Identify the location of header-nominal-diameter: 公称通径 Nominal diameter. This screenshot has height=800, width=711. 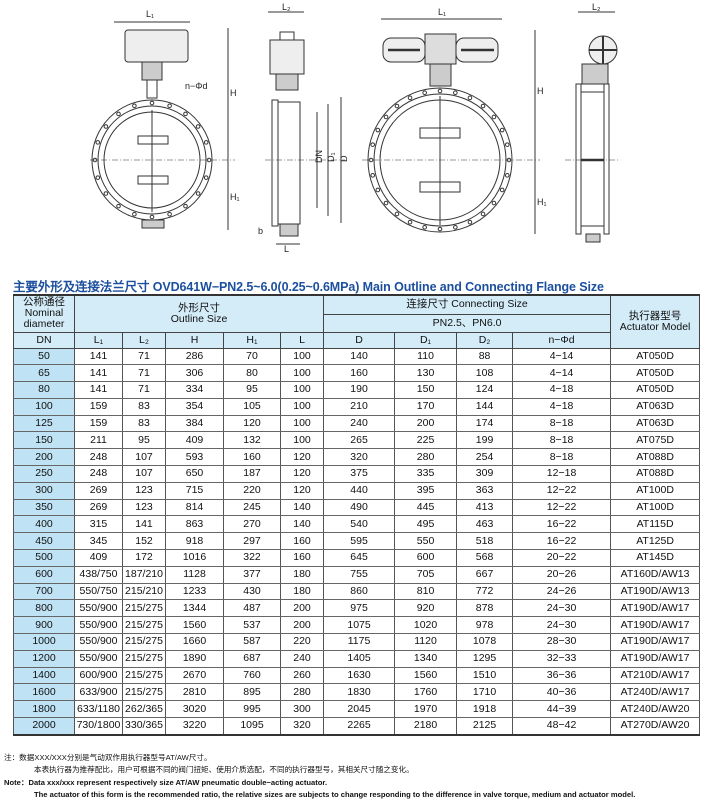
(44, 313).